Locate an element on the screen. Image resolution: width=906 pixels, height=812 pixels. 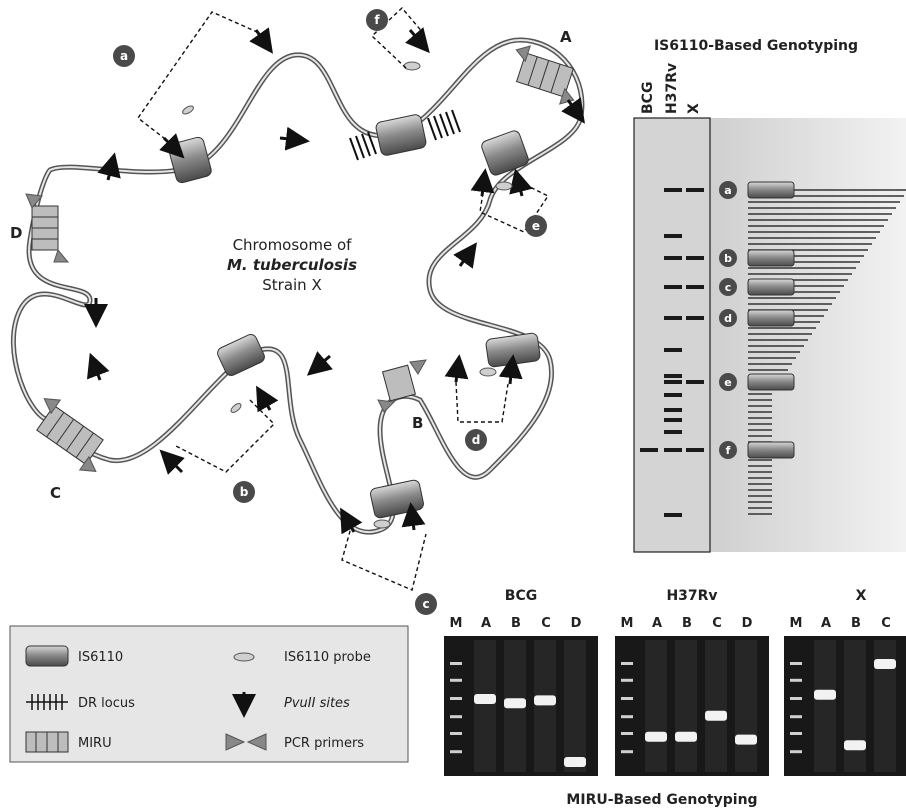
lane-label-x: X is located at coordinates (694, 108).